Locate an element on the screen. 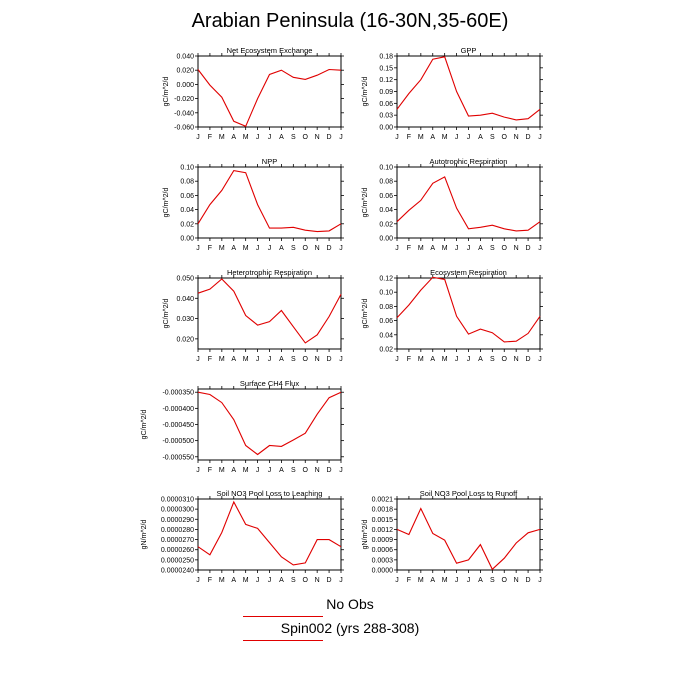 The width and height of the screenshot is (700, 700). y-tick-label: 0.0021 is located at coordinates (383, 500).